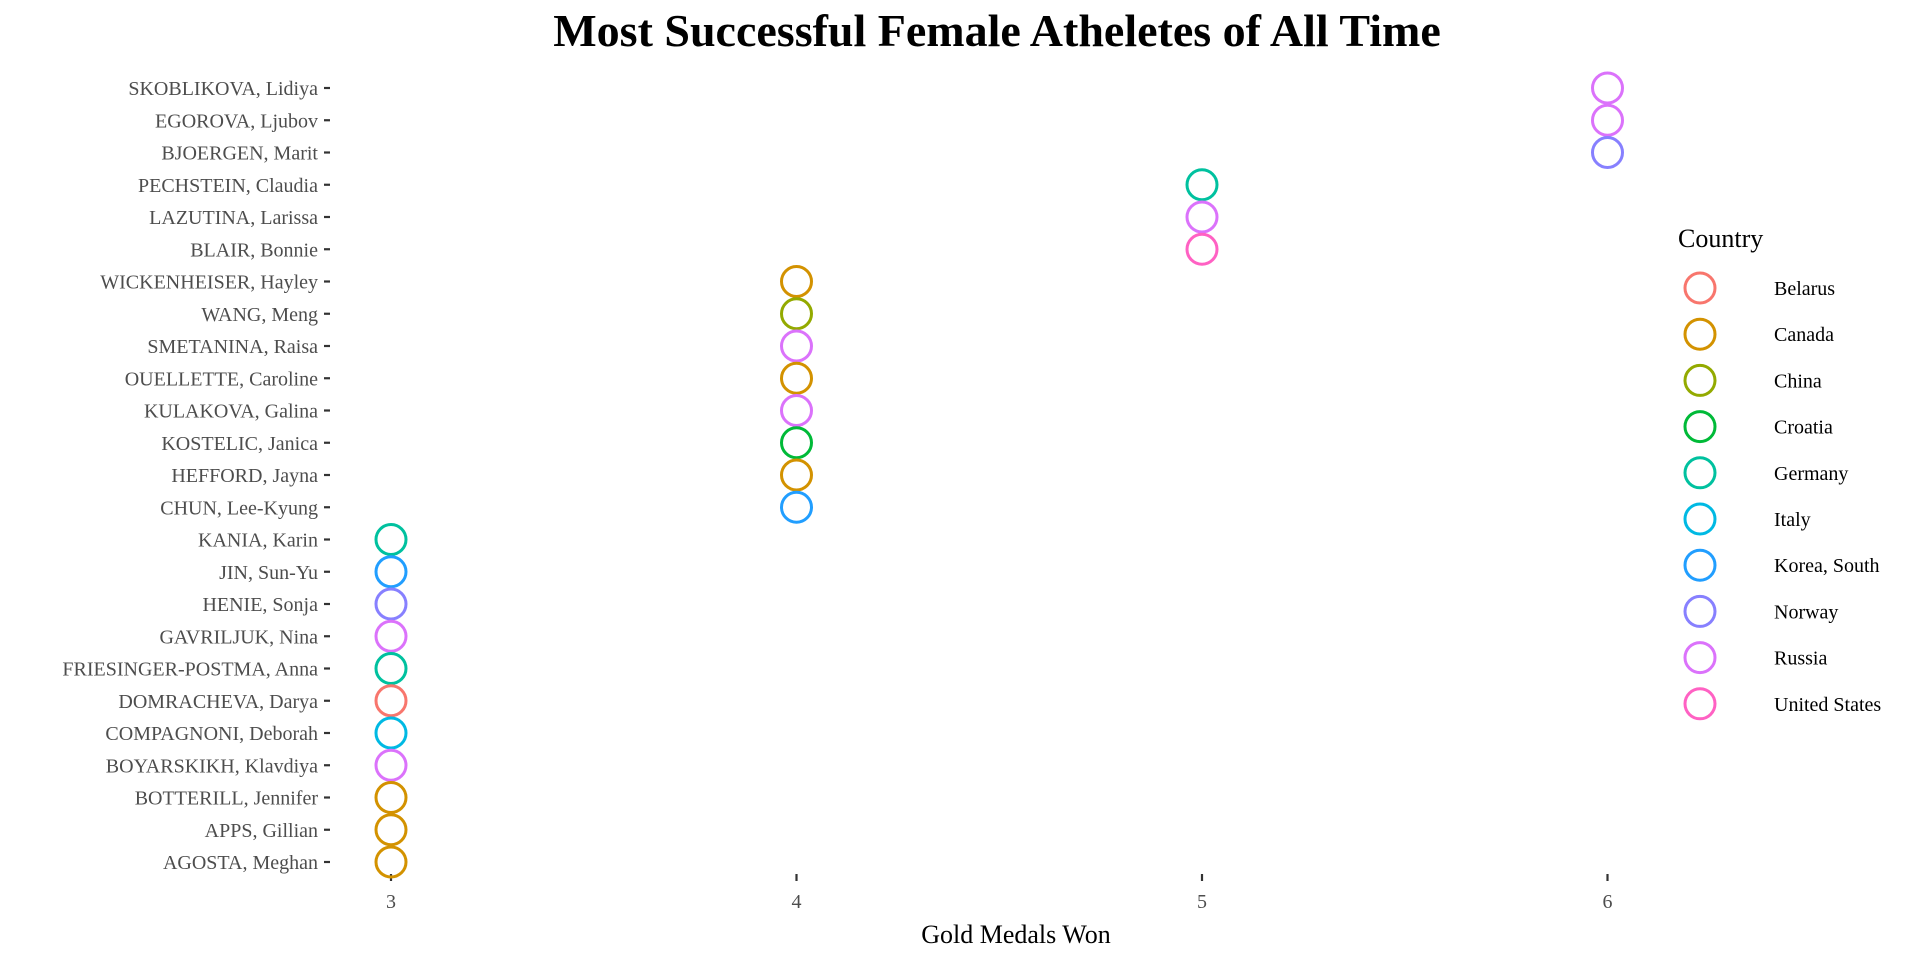 The height and width of the screenshot is (960, 1920). I want to click on y-tick-label: COMPAGNONI, Deborah, so click(211, 734).